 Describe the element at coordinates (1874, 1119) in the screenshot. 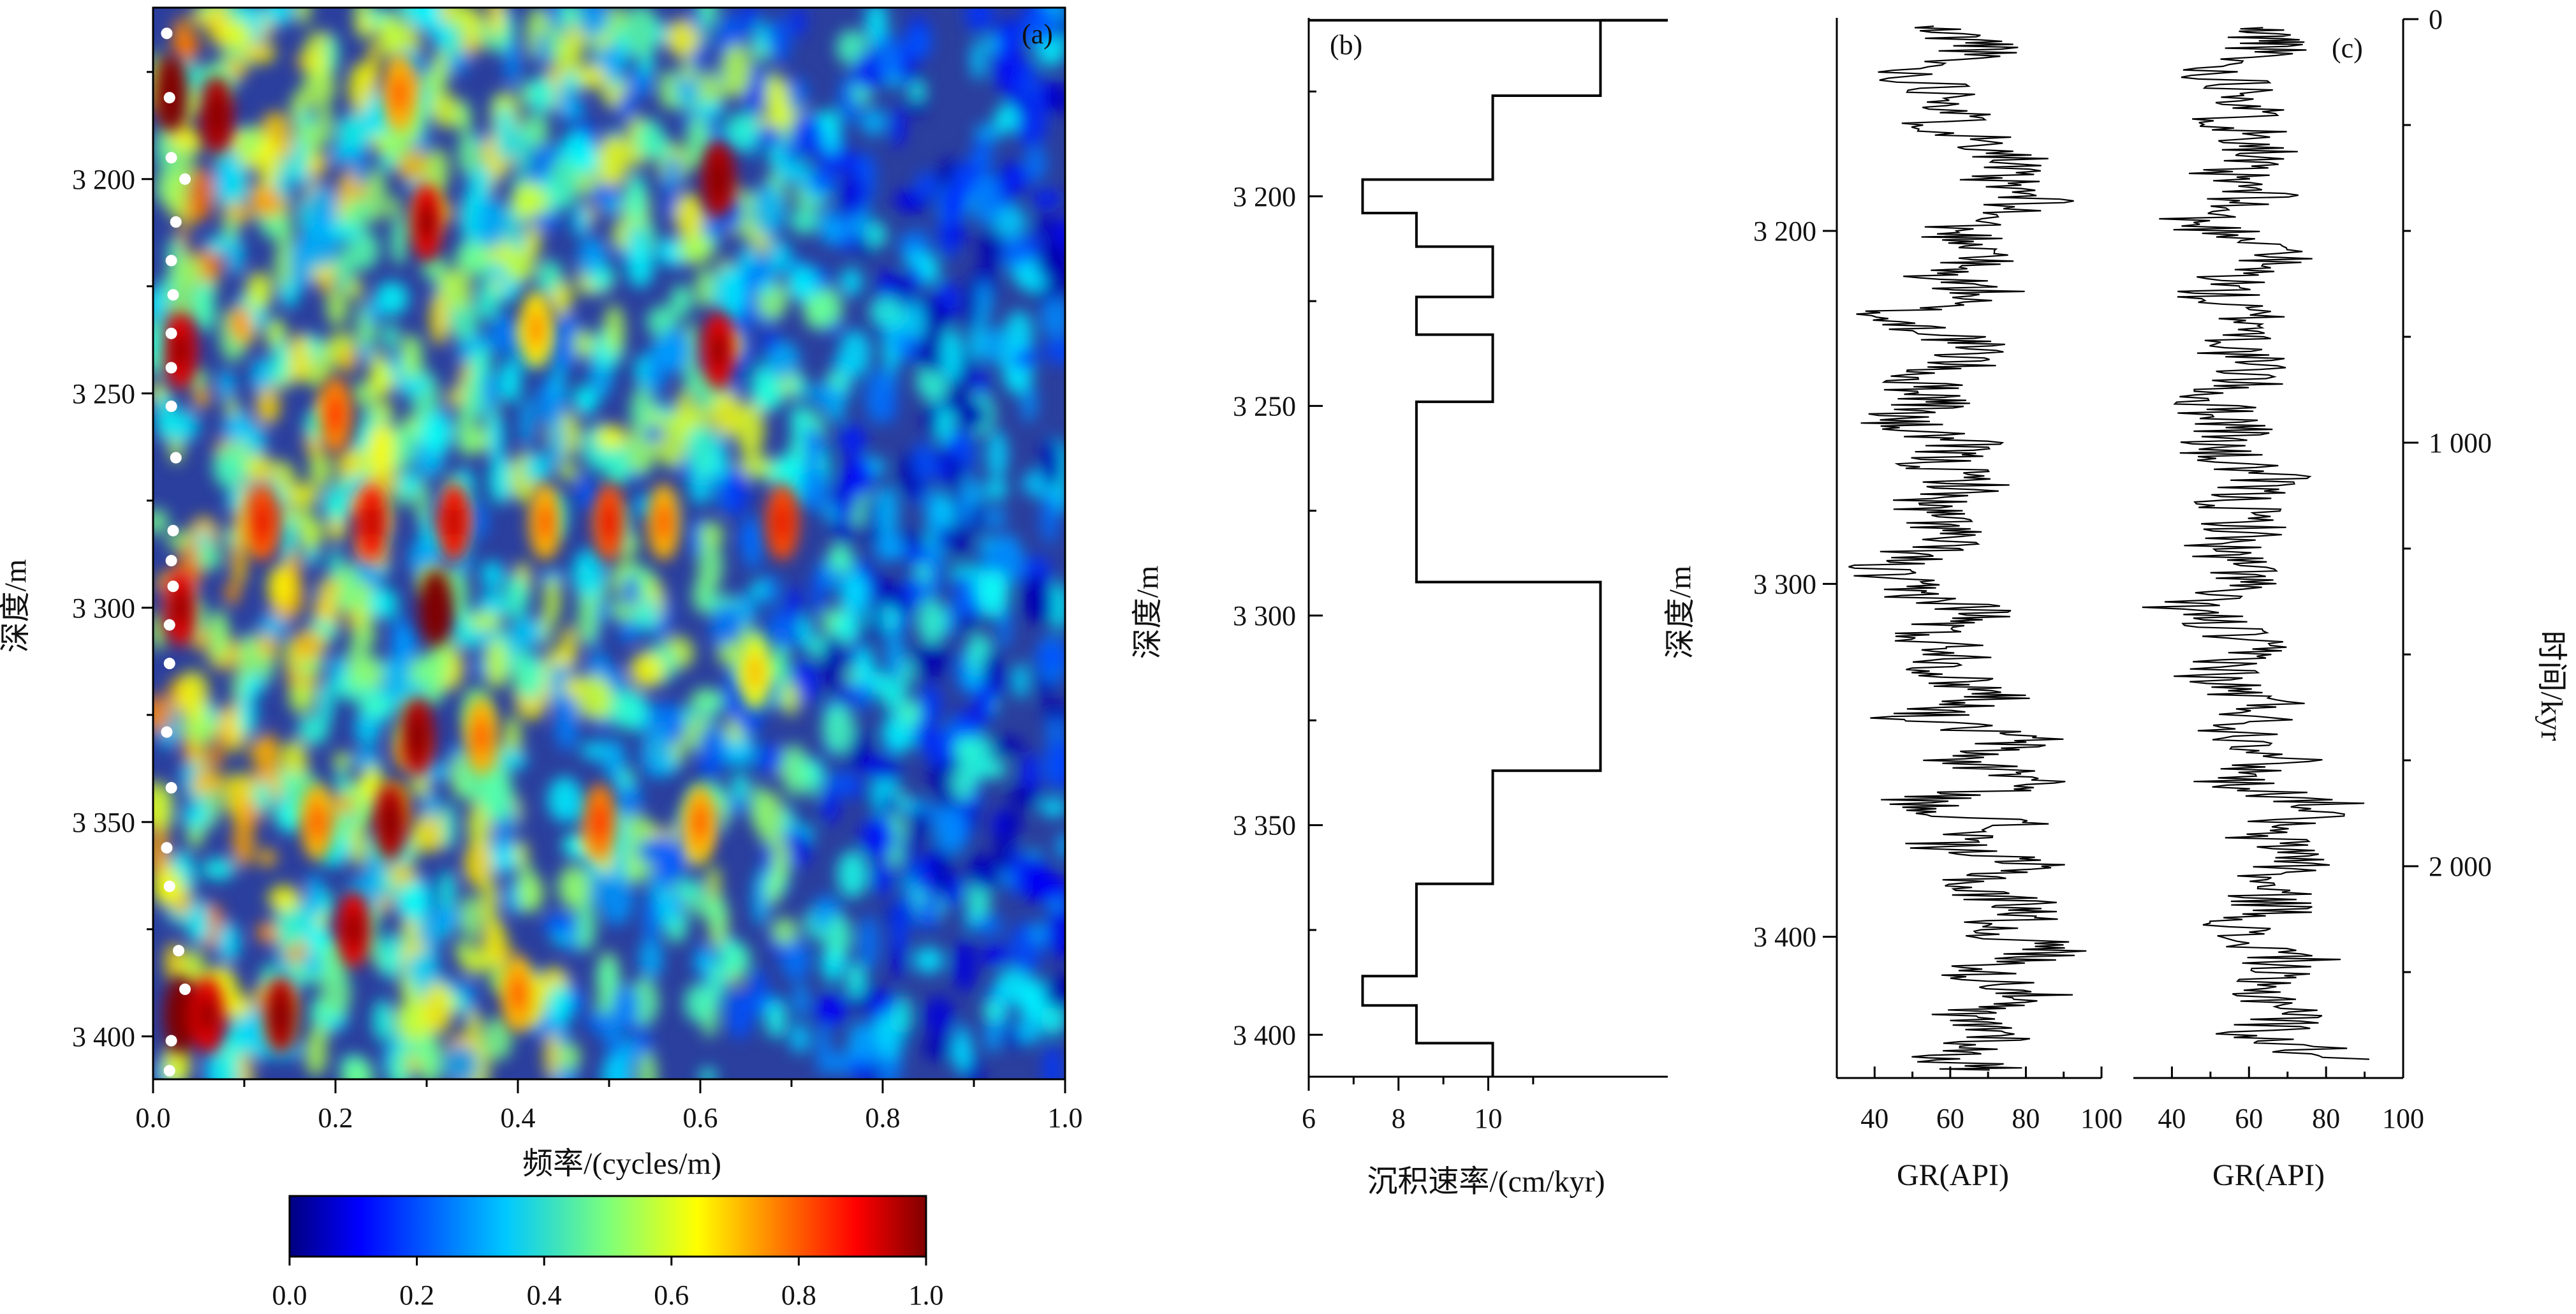

I see `gr-tick-label-left: 40` at that location.